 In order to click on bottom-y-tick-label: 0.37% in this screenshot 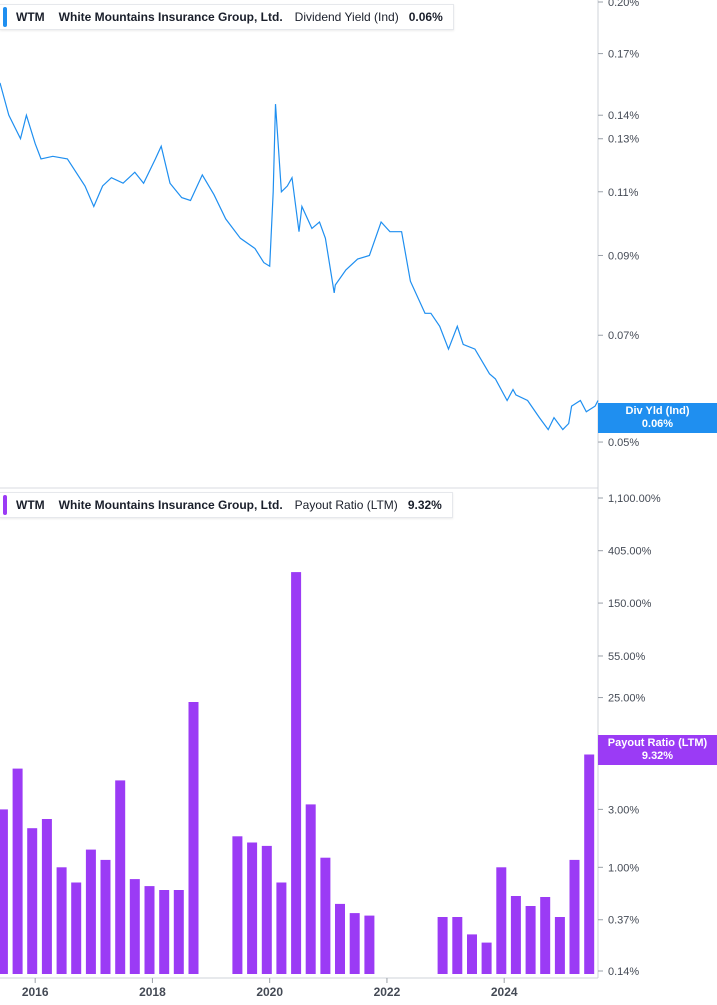, I will do `click(623, 921)`.